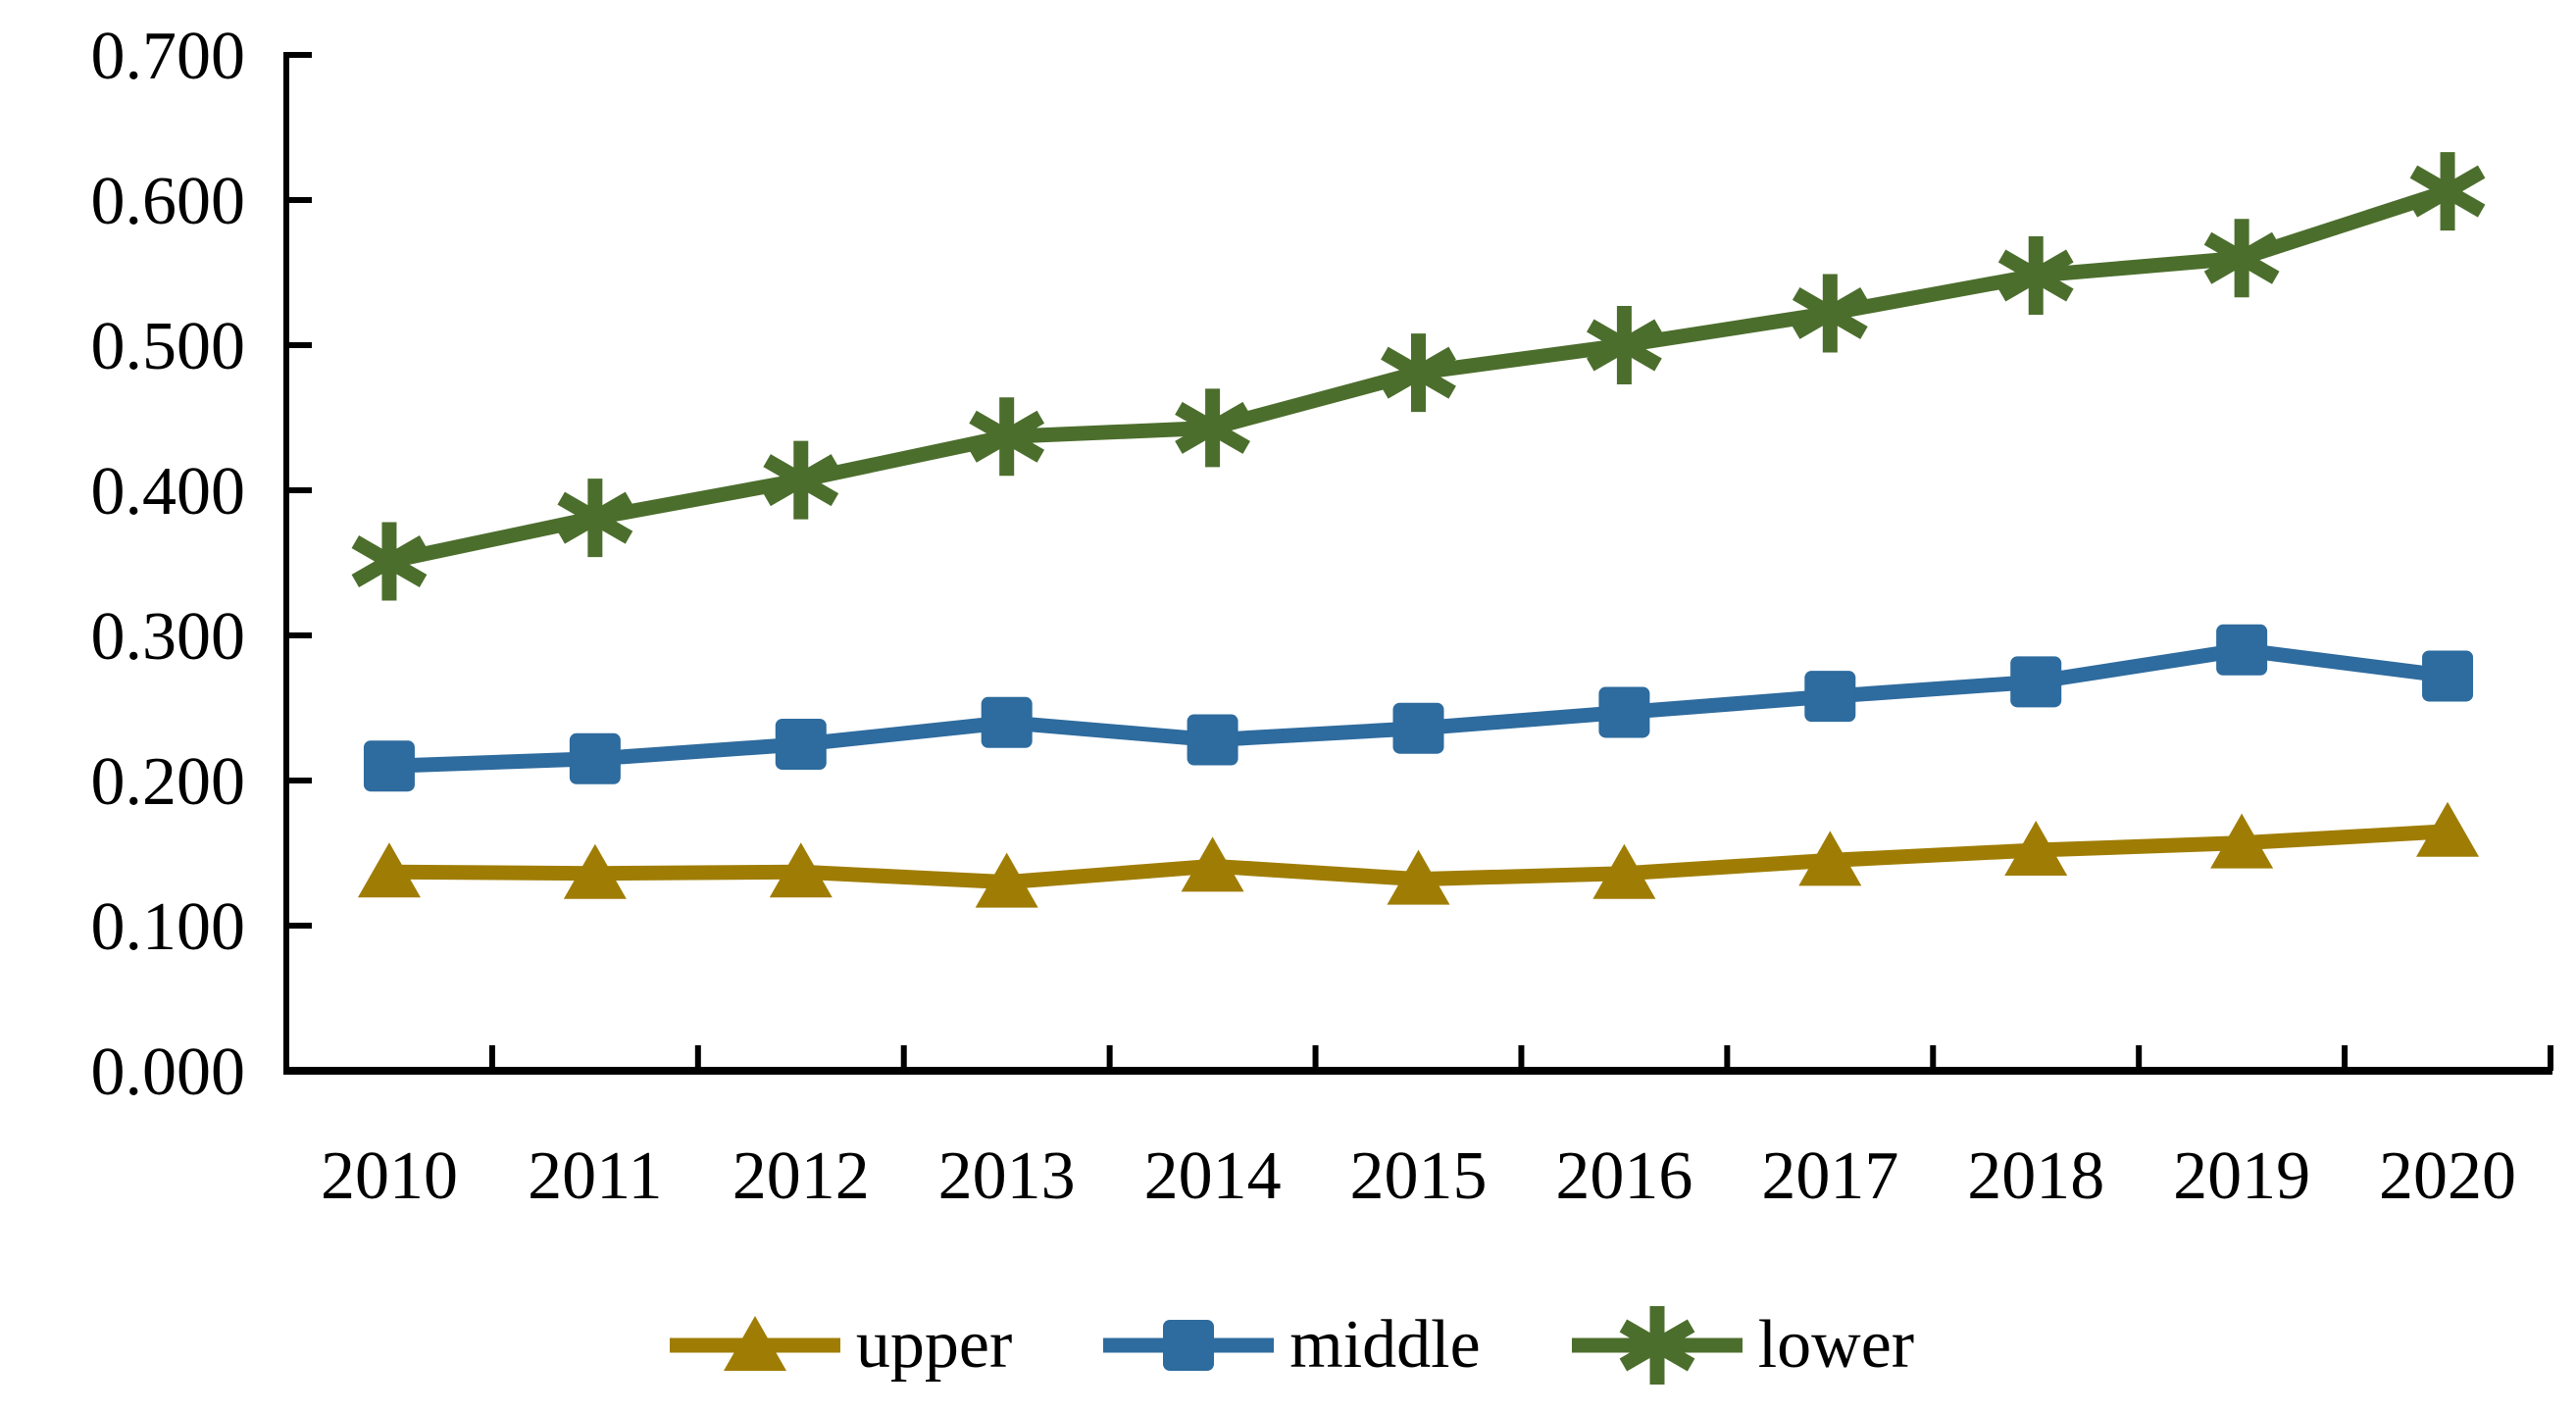 Image resolution: width=2576 pixels, height=1412 pixels. Describe the element at coordinates (1007, 436) in the screenshot. I see `series-lower-marker-2013` at that location.